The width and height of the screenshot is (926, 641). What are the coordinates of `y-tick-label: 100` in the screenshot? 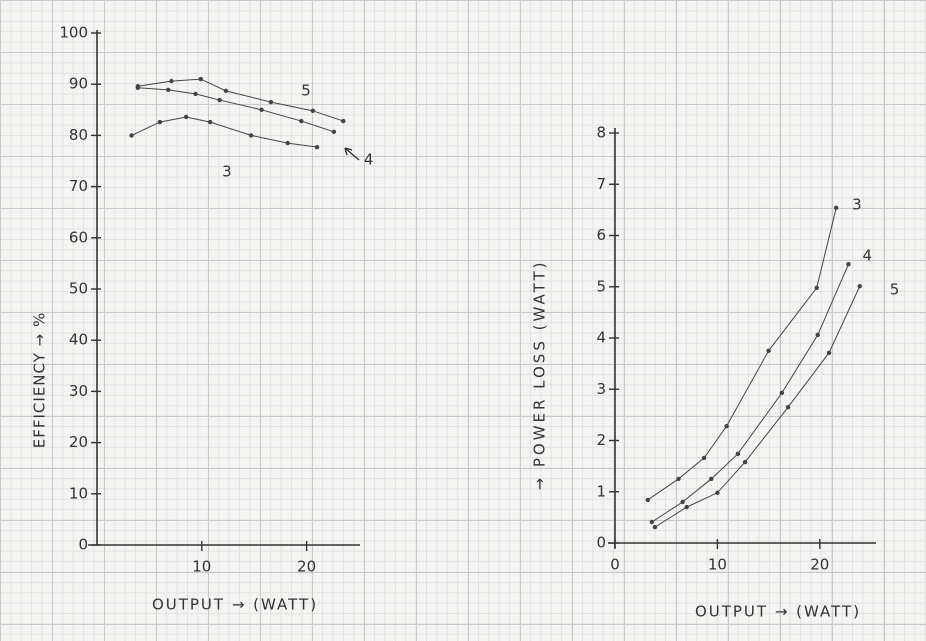 It's located at (73, 33).